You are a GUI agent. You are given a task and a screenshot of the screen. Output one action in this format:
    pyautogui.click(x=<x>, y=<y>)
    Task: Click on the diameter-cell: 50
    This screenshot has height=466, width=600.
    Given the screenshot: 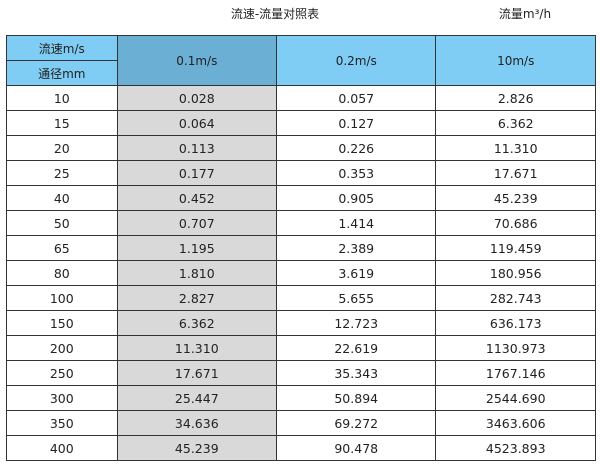 What is the action you would take?
    pyautogui.click(x=62, y=223)
    